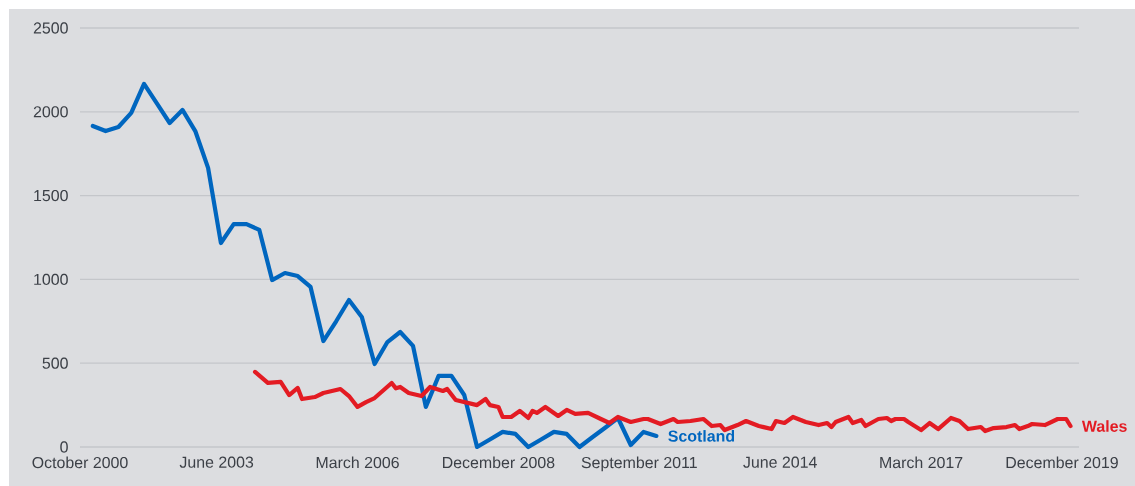  What do you see at coordinates (80, 462) in the screenshot?
I see `x-tick-label: October 2000` at bounding box center [80, 462].